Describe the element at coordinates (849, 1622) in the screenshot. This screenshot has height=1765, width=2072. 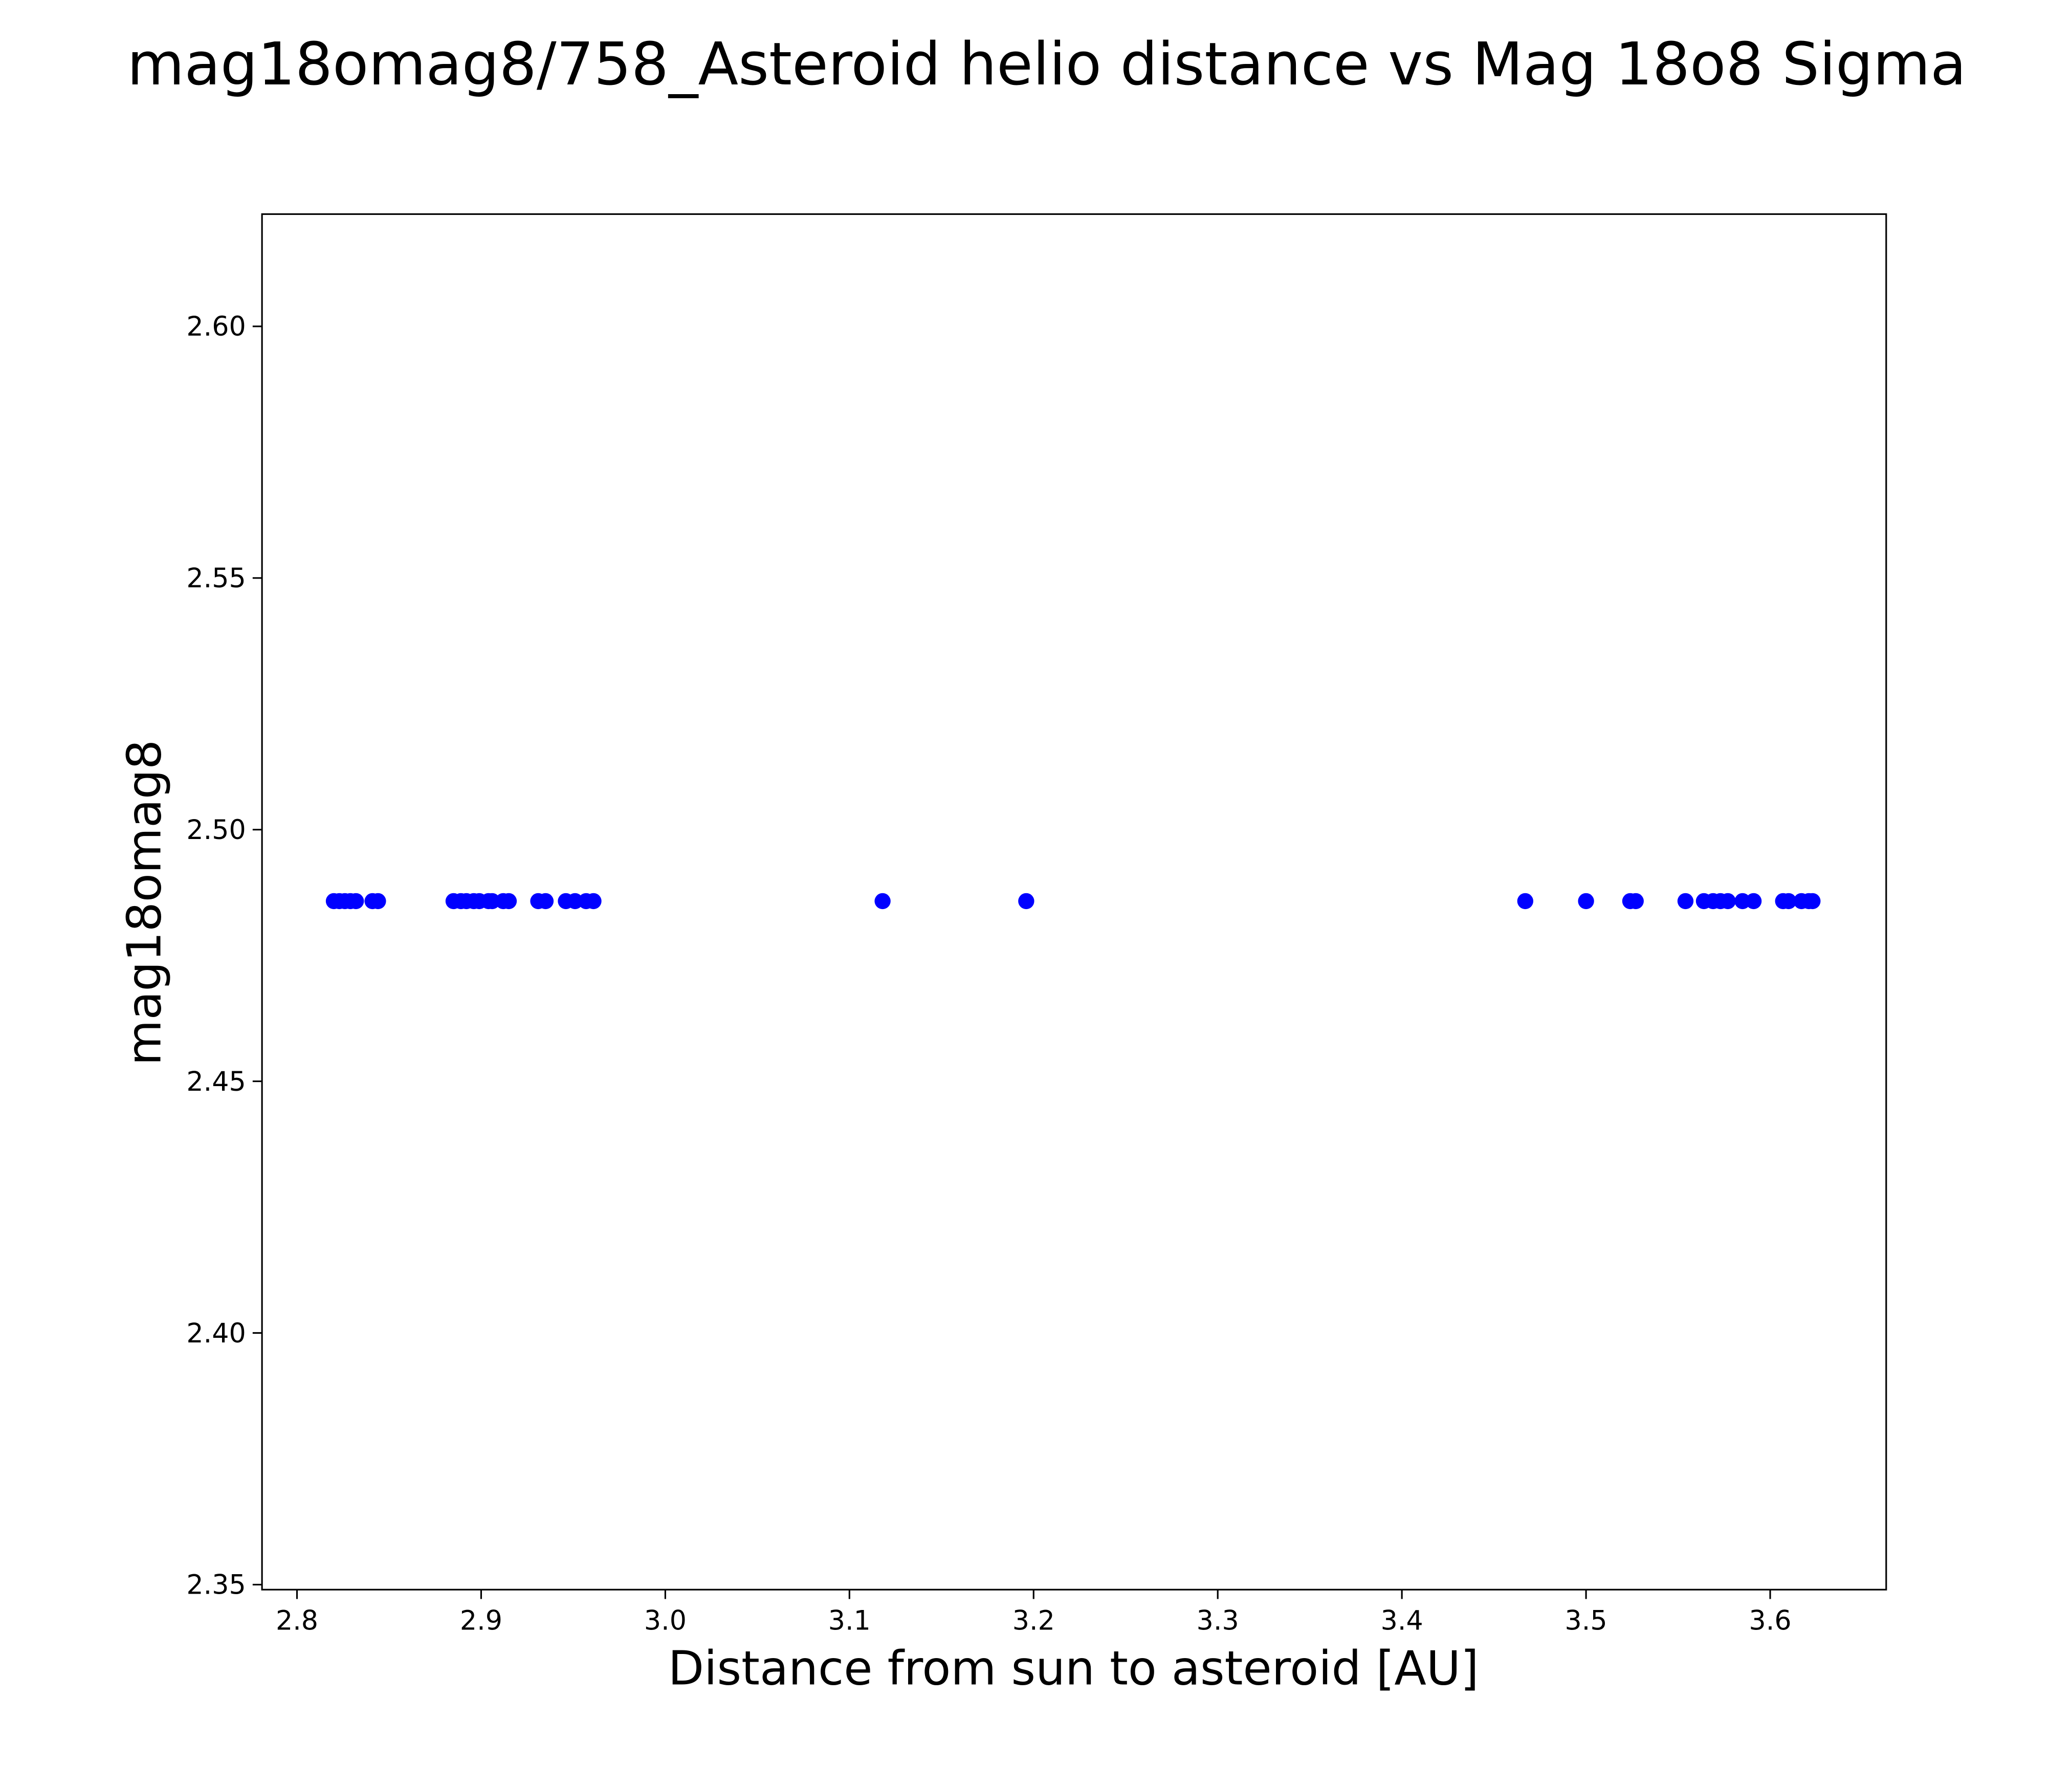
I see `x-tick-label: 3.1` at that location.